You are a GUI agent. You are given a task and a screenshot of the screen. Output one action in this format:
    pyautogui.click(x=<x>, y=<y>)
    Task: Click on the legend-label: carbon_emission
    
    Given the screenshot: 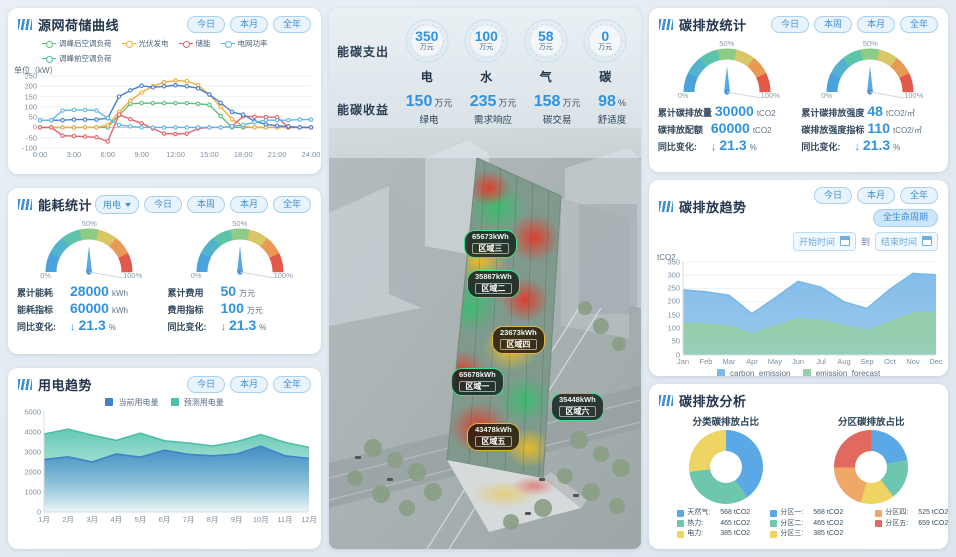 What is the action you would take?
    pyautogui.click(x=760, y=372)
    